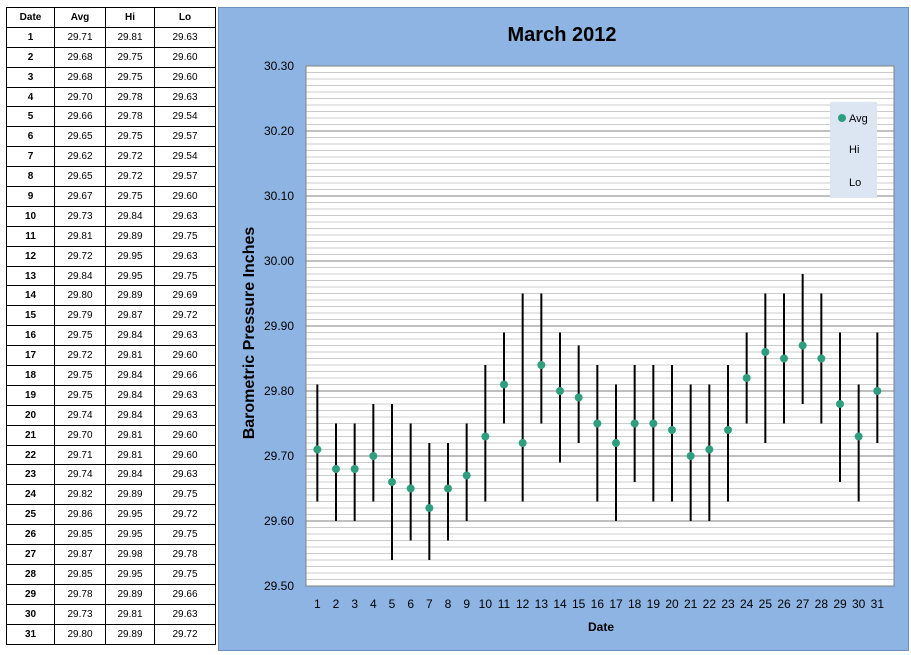  What do you see at coordinates (80, 415) in the screenshot?
I see `cell-avg: 29.74` at bounding box center [80, 415].